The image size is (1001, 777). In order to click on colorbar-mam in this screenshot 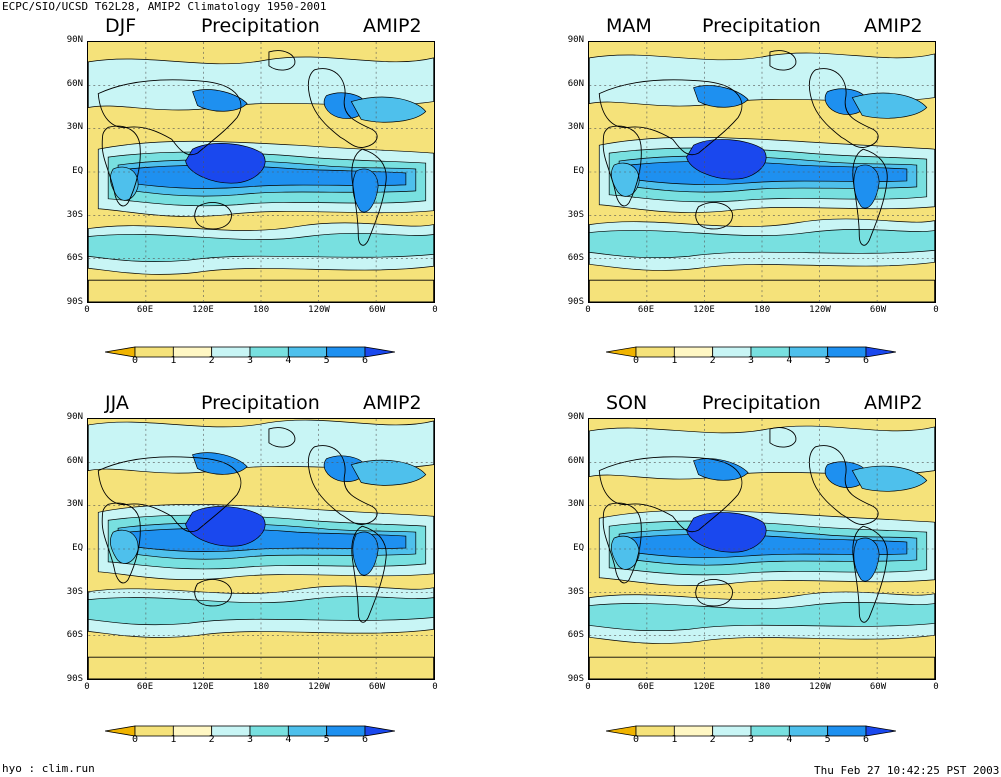, I will do `click(751, 350)`.